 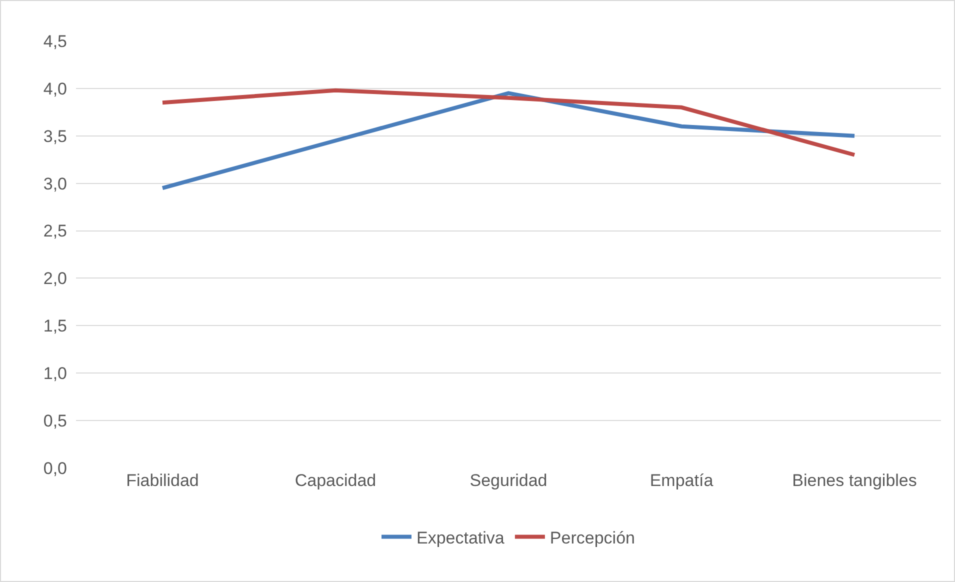 What do you see at coordinates (55, 326) in the screenshot?
I see `y-tick-label: 1,5` at bounding box center [55, 326].